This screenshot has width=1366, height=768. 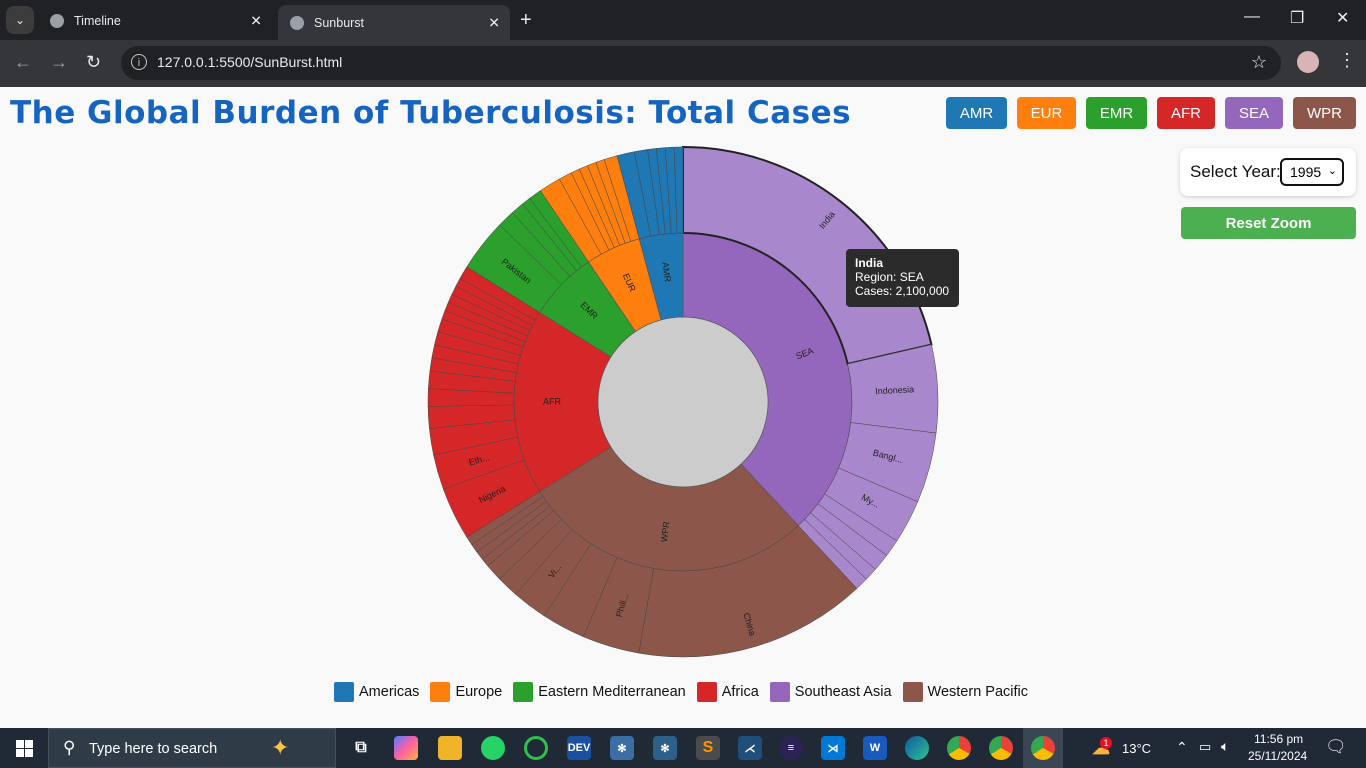 What do you see at coordinates (1046, 113) in the screenshot?
I see `region-button-eur: EUR` at bounding box center [1046, 113].